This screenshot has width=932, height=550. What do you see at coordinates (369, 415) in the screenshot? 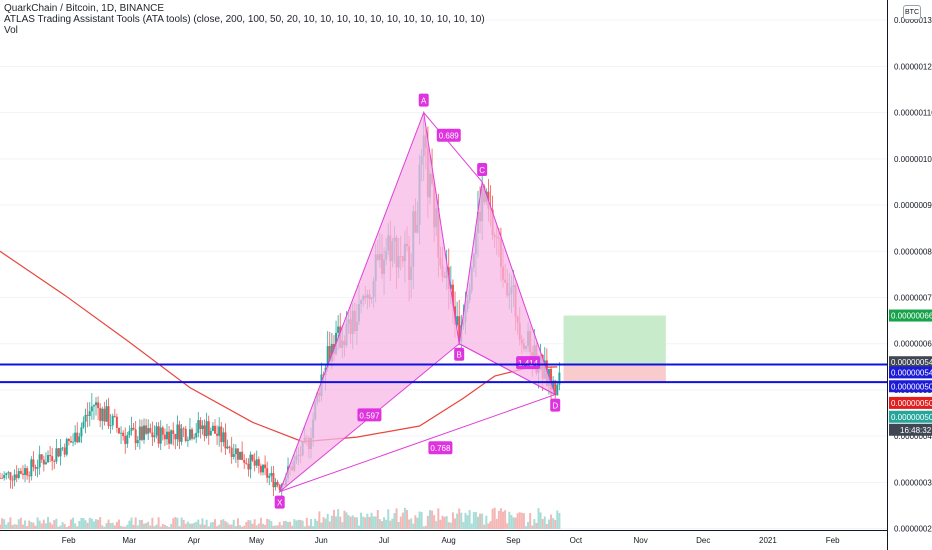
I see `ratio-label: 0.597` at bounding box center [369, 415].